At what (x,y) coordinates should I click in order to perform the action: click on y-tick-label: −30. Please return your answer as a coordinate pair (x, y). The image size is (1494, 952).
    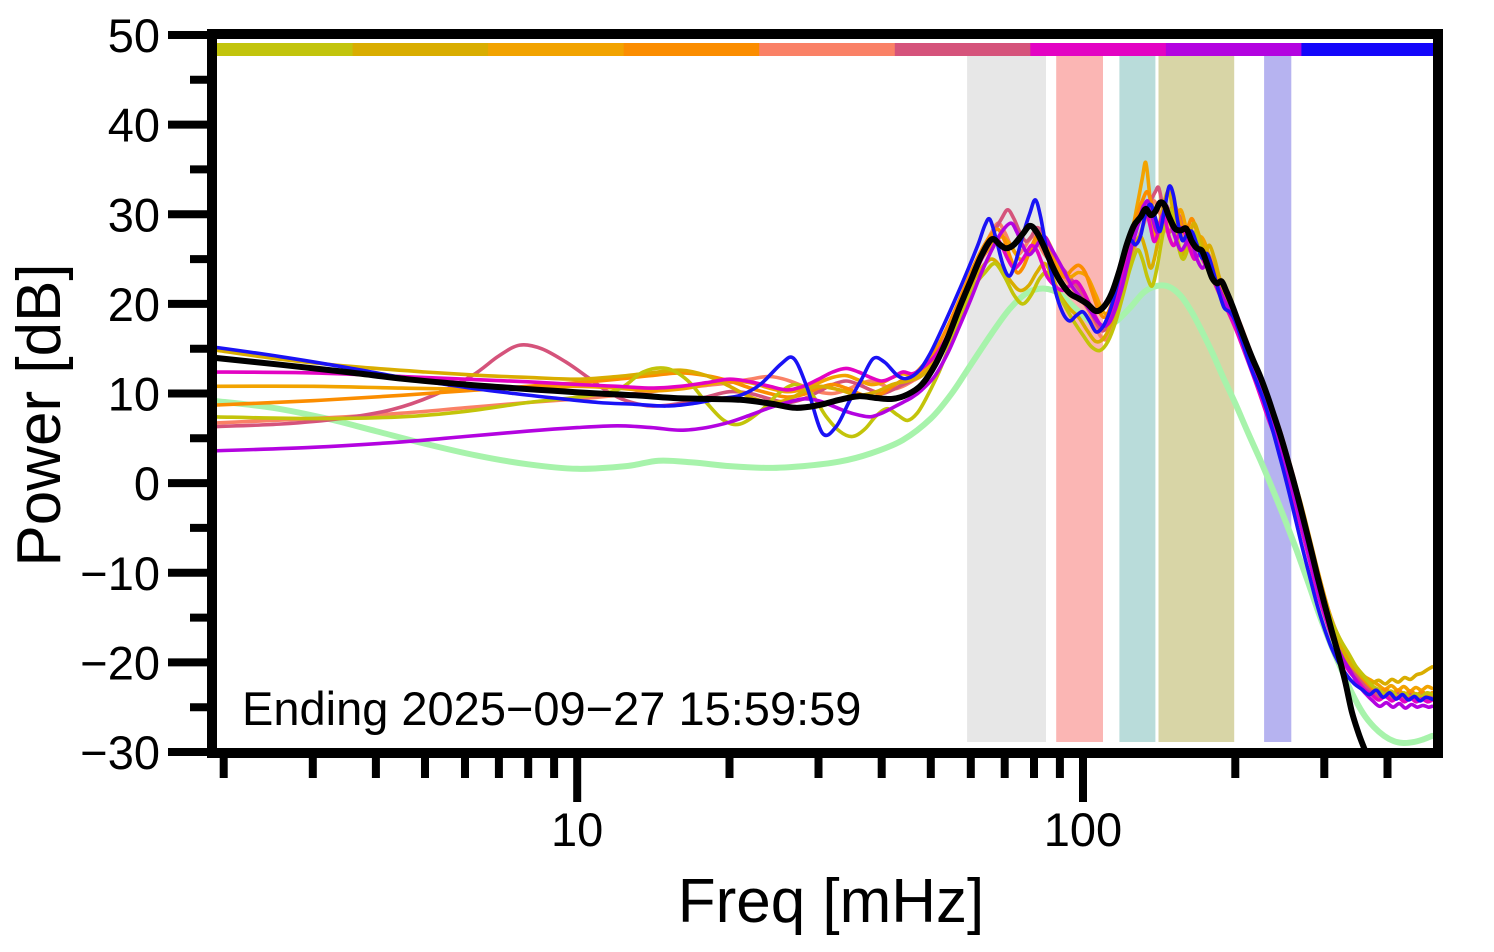
    Looking at the image, I should click on (120, 752).